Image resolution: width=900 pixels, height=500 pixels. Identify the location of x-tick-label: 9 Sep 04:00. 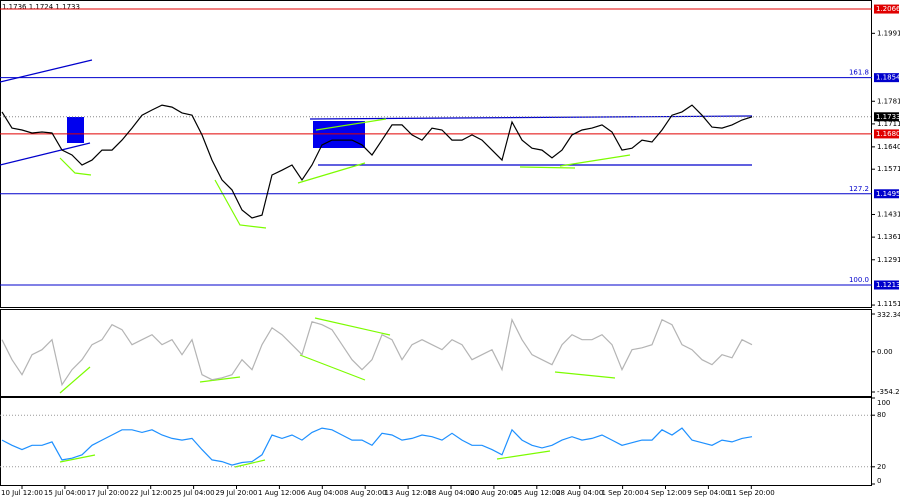
(708, 493).